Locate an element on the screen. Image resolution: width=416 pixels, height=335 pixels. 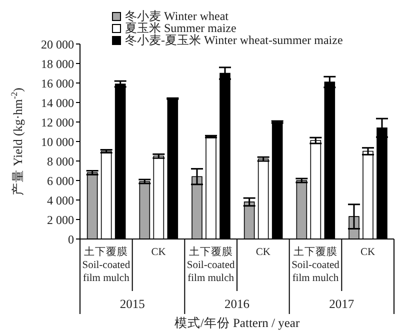
text: 2016 is located at coordinates (237, 304).